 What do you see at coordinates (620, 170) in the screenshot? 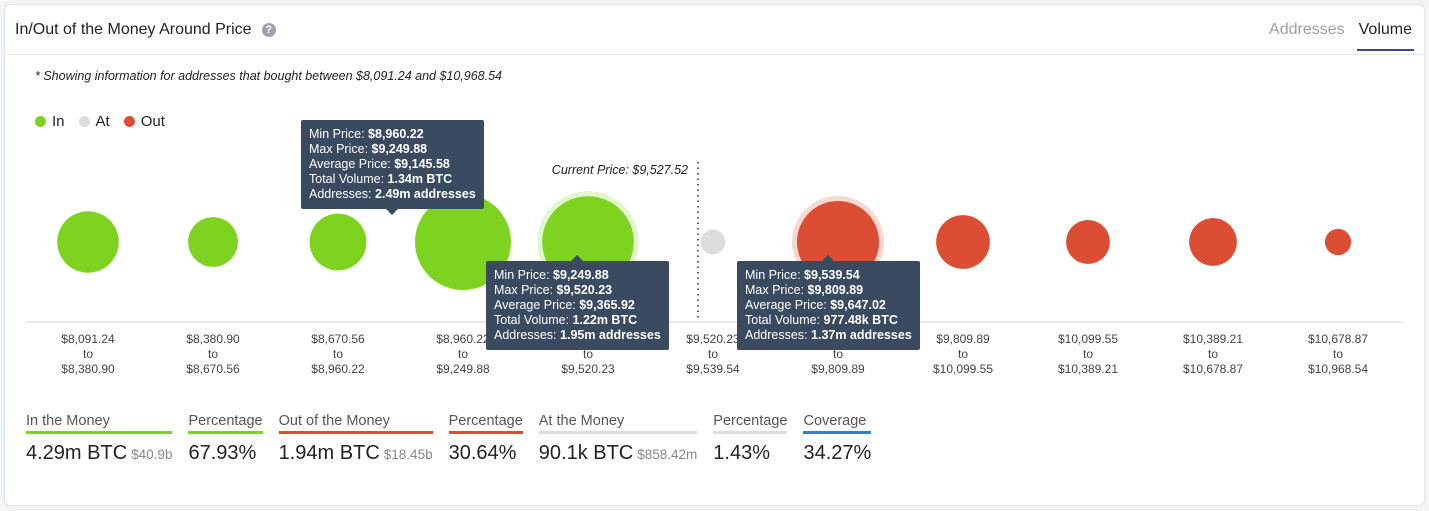
I see `current-price-label: Current Price: $9,527.52` at bounding box center [620, 170].